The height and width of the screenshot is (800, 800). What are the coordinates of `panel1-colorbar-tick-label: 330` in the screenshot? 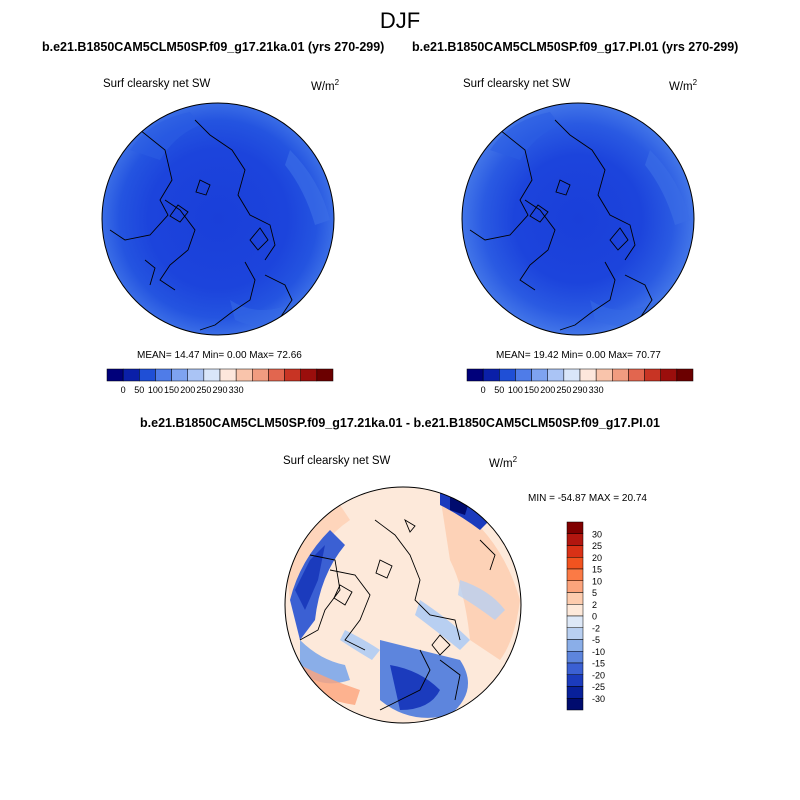 It's located at (236, 390).